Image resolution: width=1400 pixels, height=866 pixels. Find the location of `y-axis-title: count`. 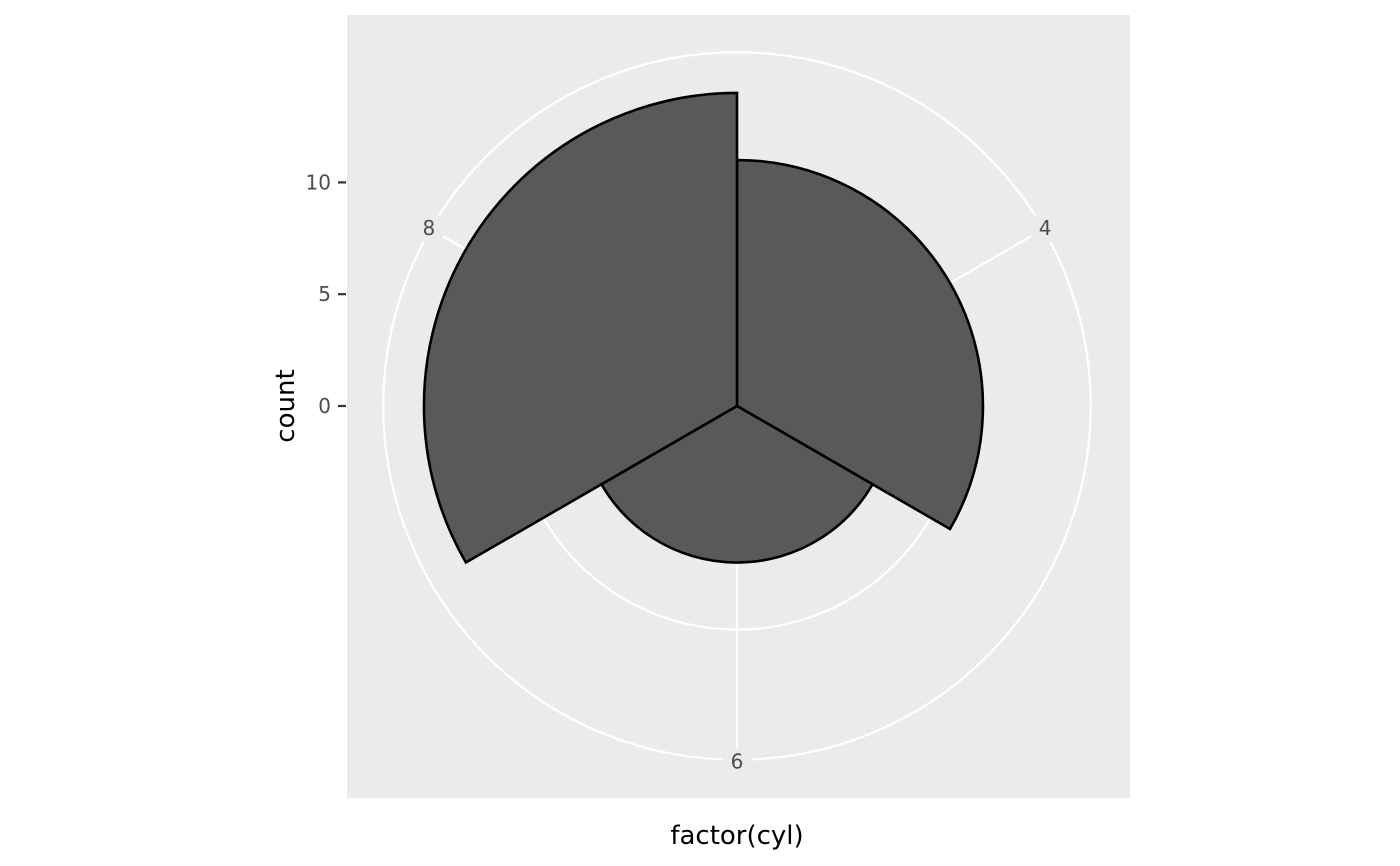

y-axis-title: count is located at coordinates (286, 405).